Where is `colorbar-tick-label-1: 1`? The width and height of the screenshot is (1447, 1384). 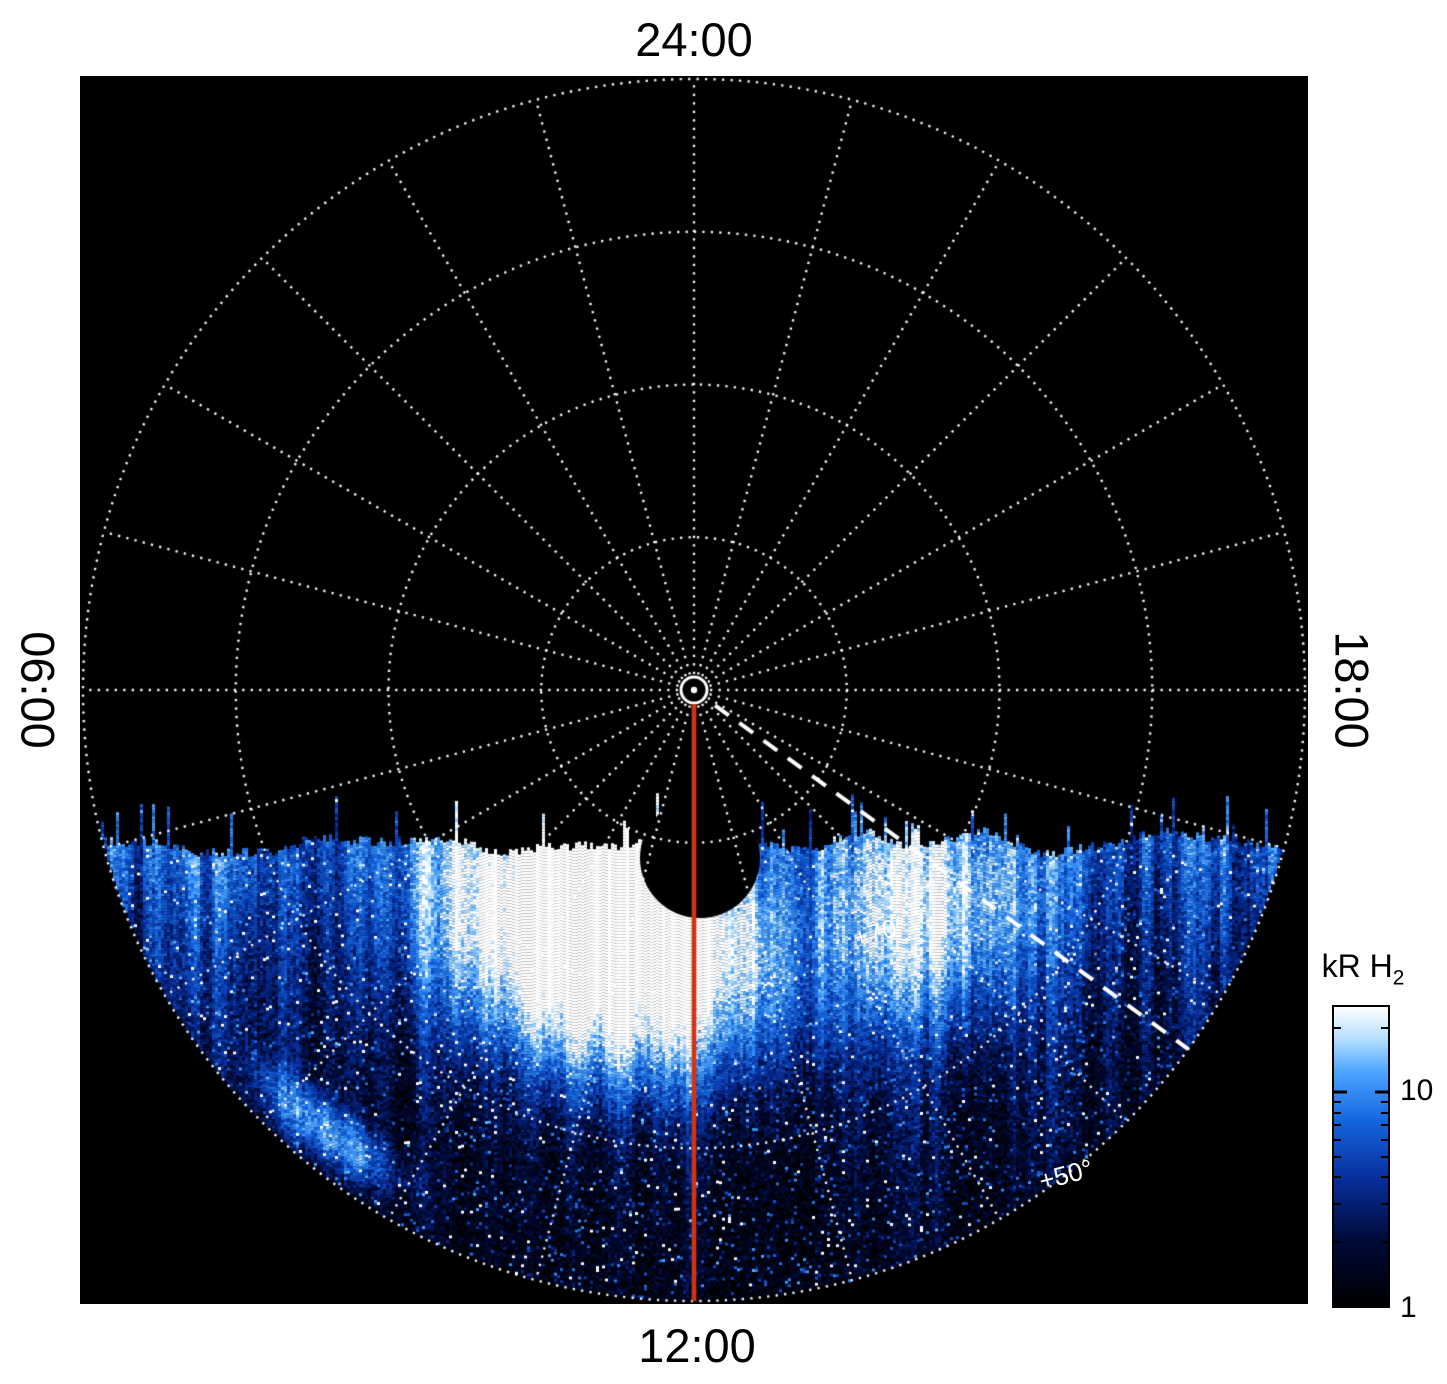 colorbar-tick-label-1: 1 is located at coordinates (1408, 1307).